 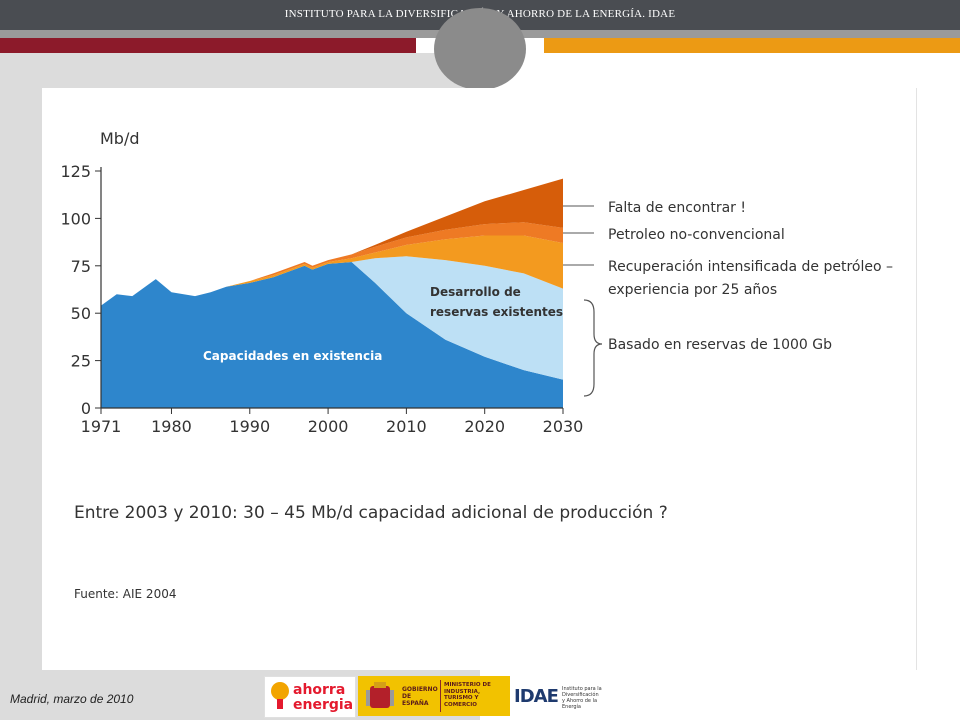 I want to click on ahorra-logo-text: ahorra, so click(x=319, y=690).